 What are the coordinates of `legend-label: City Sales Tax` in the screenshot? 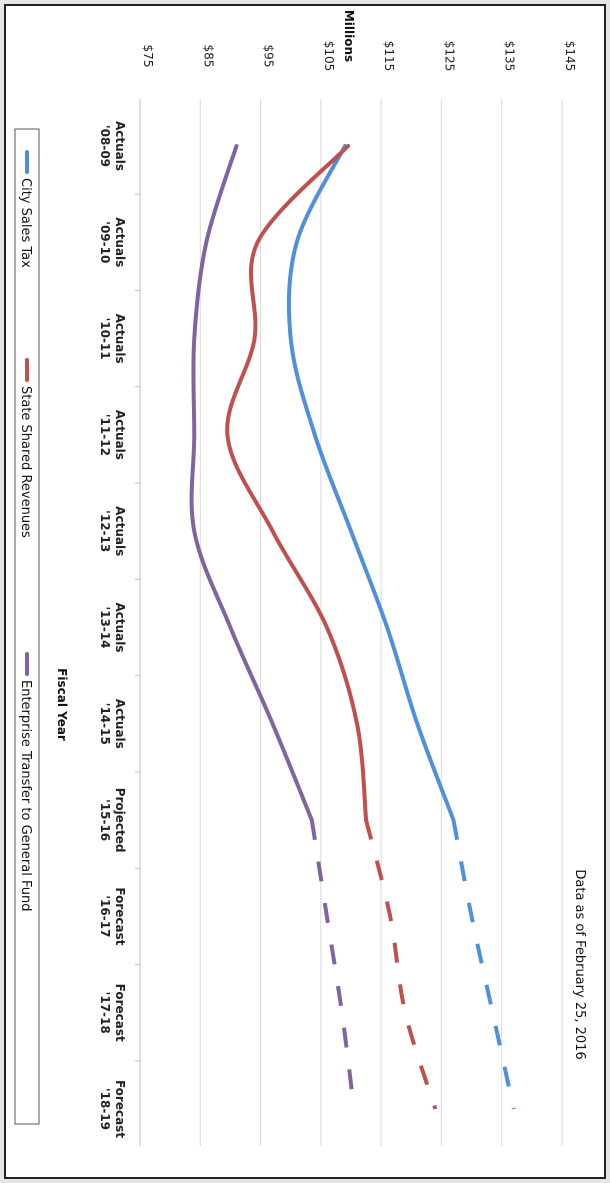 It's located at (25, 223).